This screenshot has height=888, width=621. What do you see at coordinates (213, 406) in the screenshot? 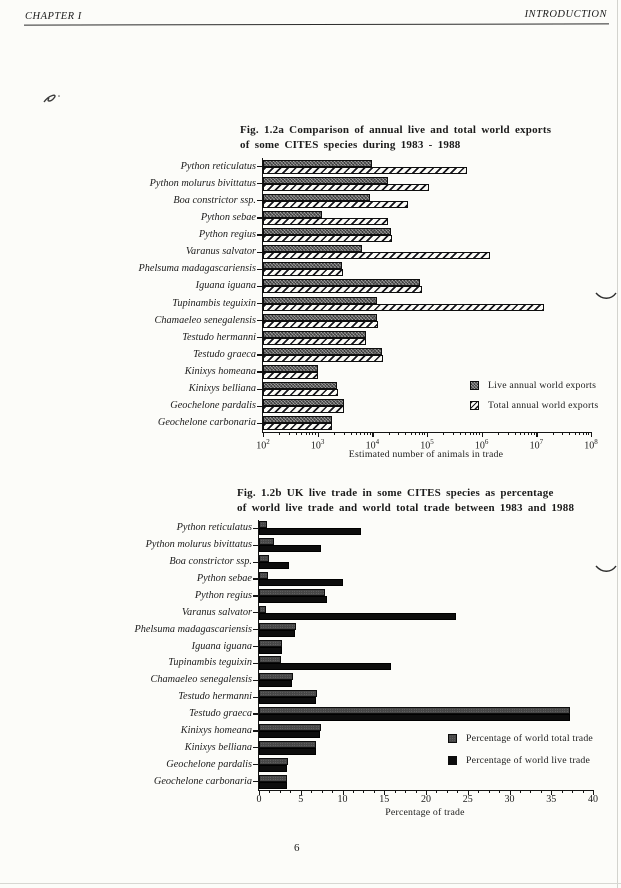
I see `category-label: Geochelone pardalis` at bounding box center [213, 406].